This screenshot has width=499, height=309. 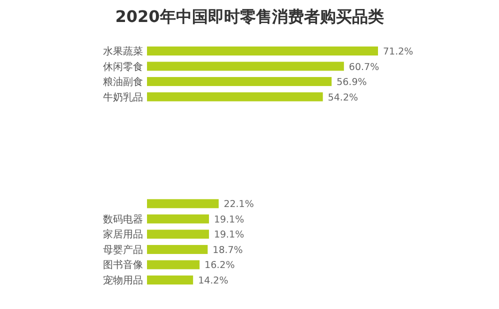 What do you see at coordinates (227, 250) in the screenshot?
I see `data-label: 18.7%` at bounding box center [227, 250].